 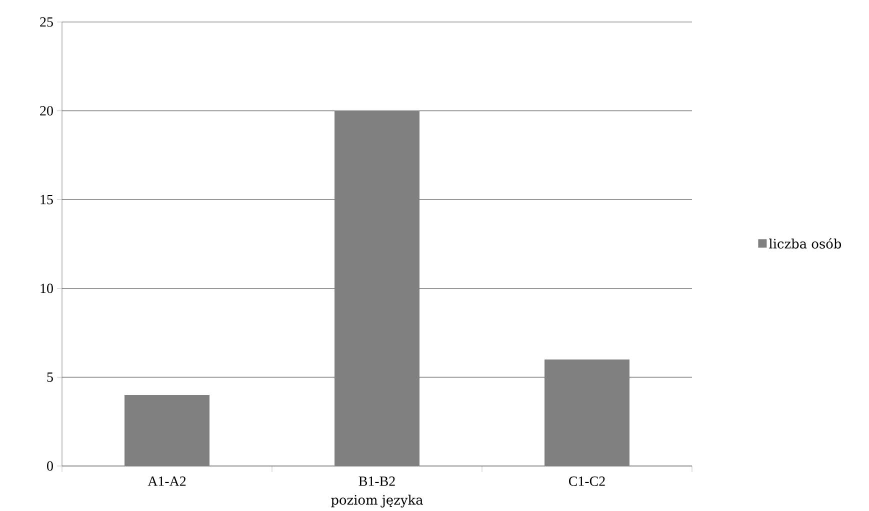 I want to click on x-tick-label: A1-A2, so click(x=167, y=481).